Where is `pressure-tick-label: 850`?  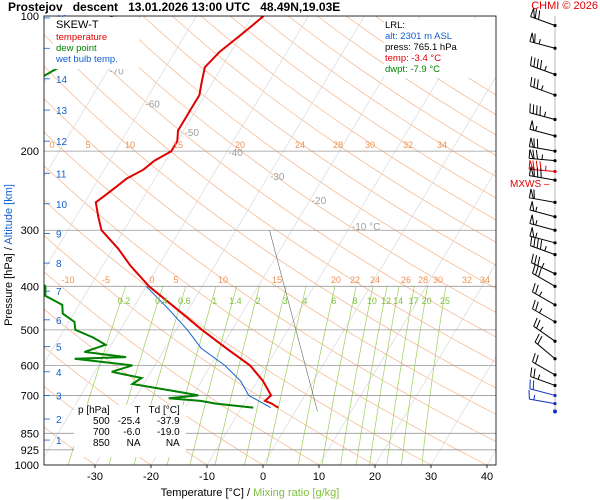 pressure-tick-label: 850 is located at coordinates (30, 434).